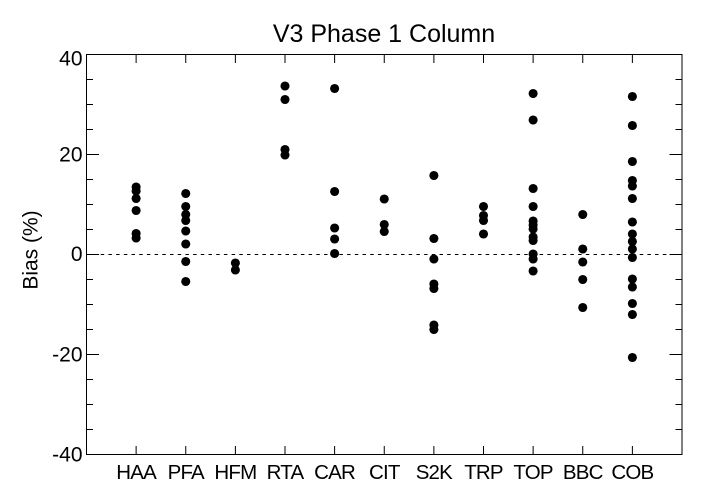  What do you see at coordinates (136, 472) in the screenshot?
I see `svg-text: HAA` at bounding box center [136, 472].